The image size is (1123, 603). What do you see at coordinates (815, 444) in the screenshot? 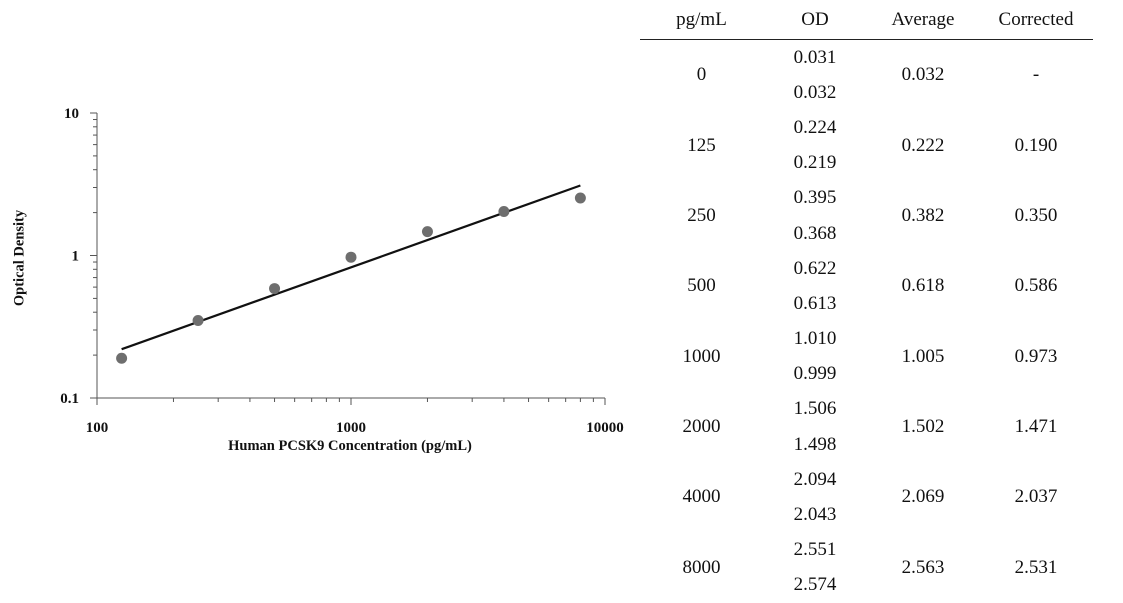
I see `cell-od: 1.498` at bounding box center [815, 444].